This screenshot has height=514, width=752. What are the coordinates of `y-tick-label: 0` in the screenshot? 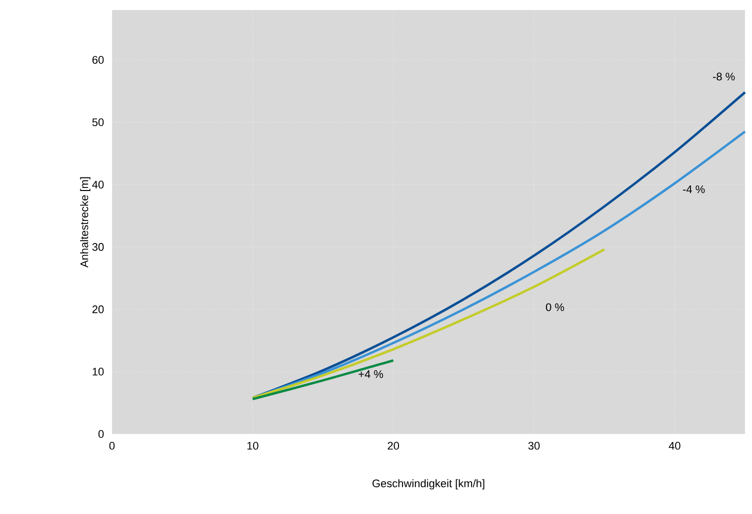 It's located at (101, 434).